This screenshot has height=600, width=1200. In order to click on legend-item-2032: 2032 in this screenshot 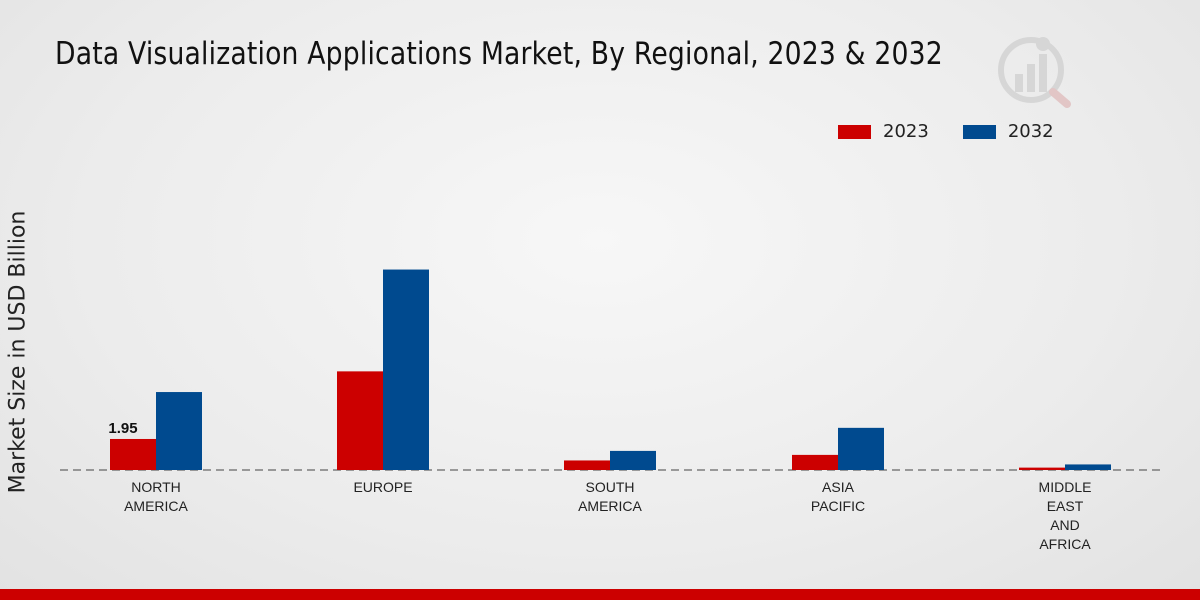, I will do `click(1008, 131)`.